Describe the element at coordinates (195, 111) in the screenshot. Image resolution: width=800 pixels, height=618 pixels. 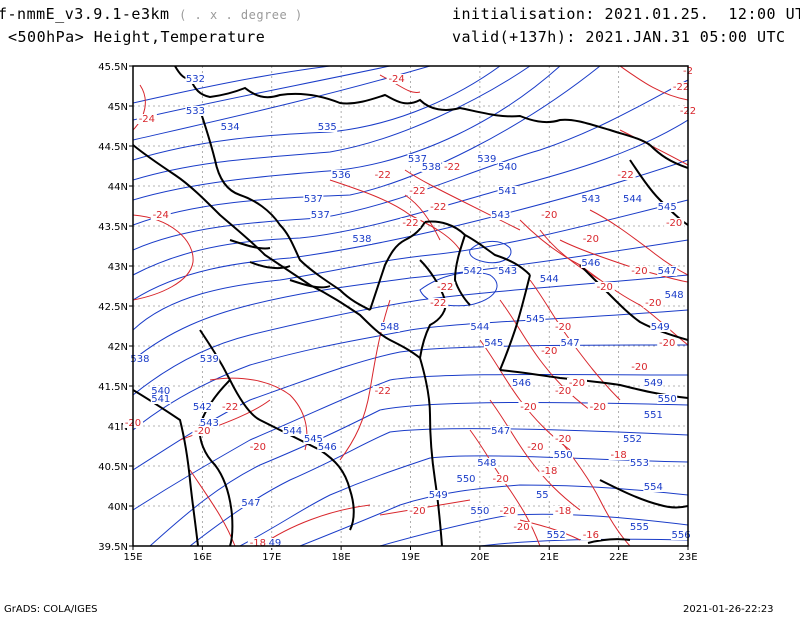
I see `height-contour-label: 533` at that location.